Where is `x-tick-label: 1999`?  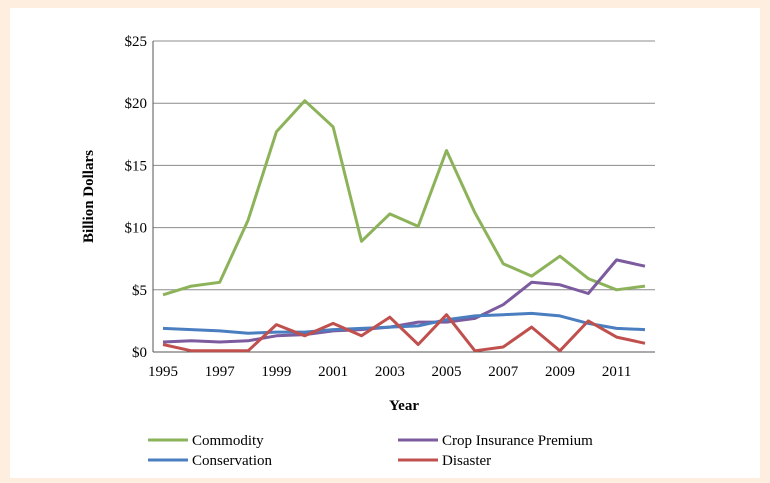
x-tick-label: 1999 is located at coordinates (276, 372).